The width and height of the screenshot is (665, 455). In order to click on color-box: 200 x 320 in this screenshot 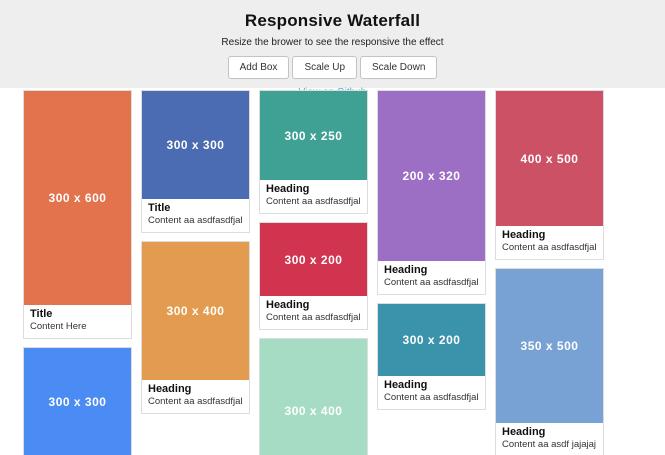, I will do `click(431, 176)`.